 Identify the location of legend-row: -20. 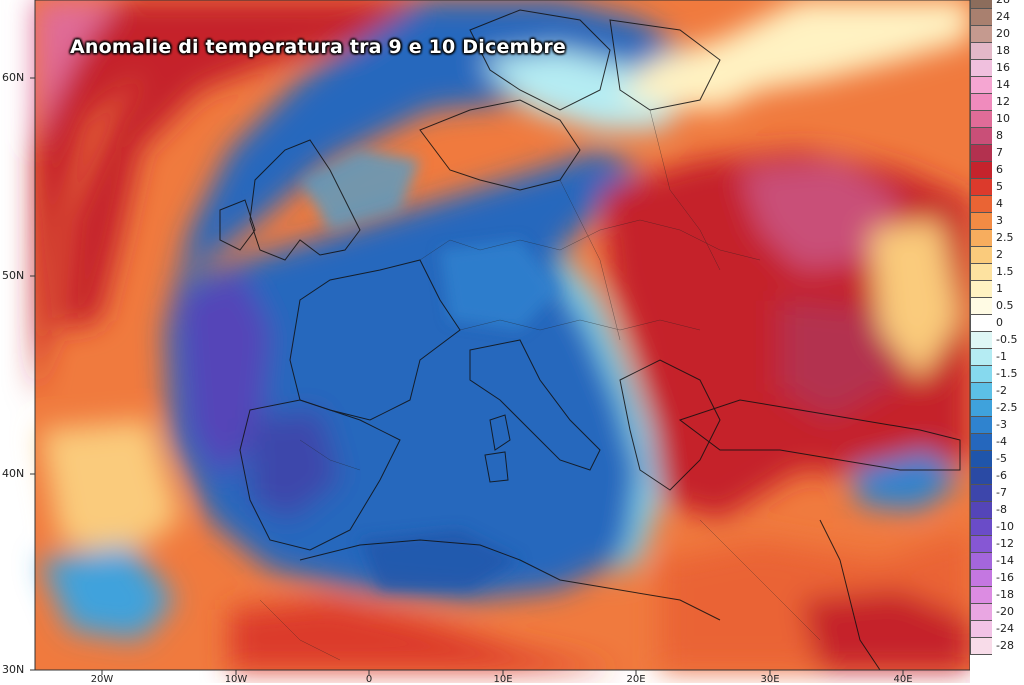
(997, 612).